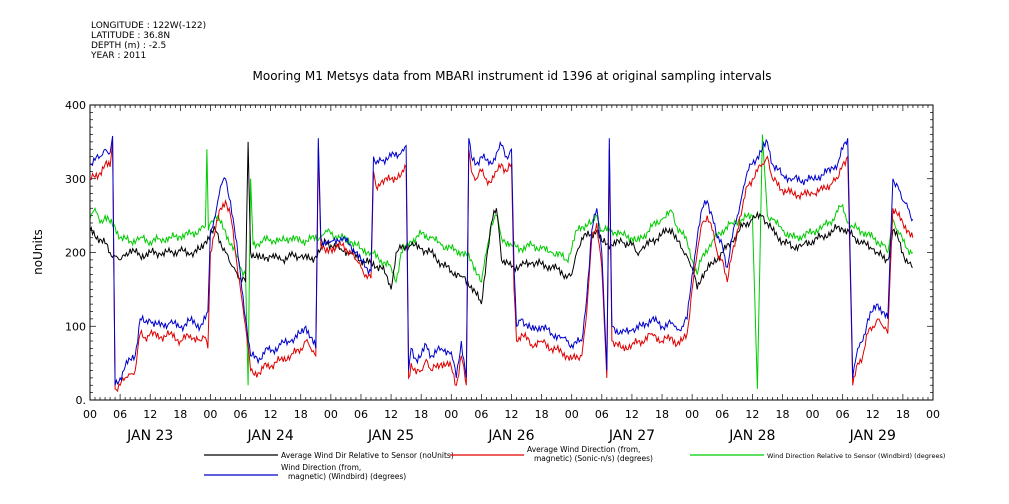  I want to click on y-tick-labels: 0. 100 200 300 400, so click(75, 253).